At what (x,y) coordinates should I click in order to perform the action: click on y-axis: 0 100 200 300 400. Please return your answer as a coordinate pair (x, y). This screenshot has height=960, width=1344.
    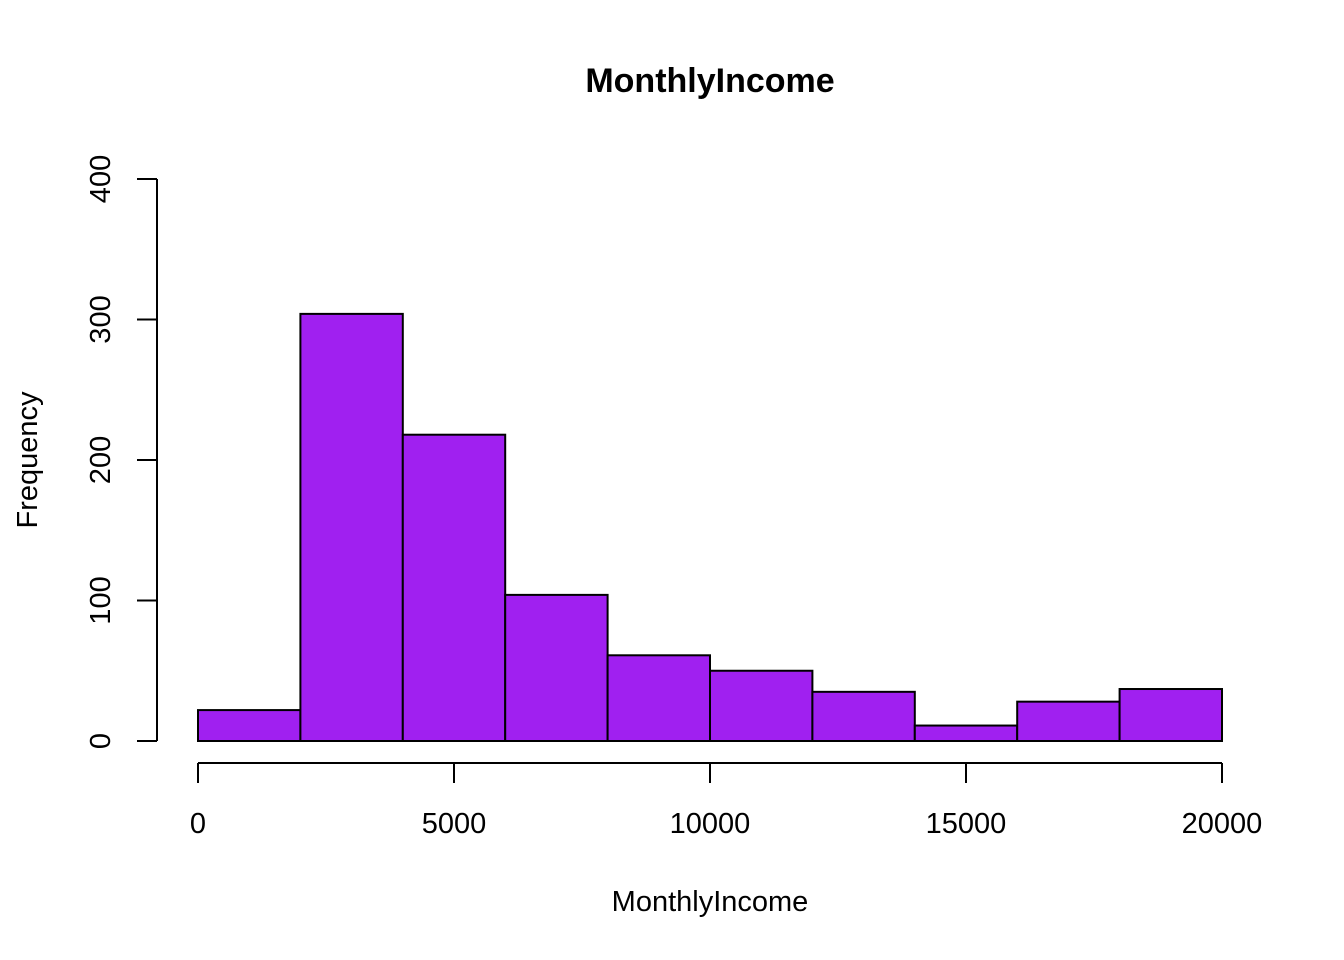
    Looking at the image, I should click on (121, 452).